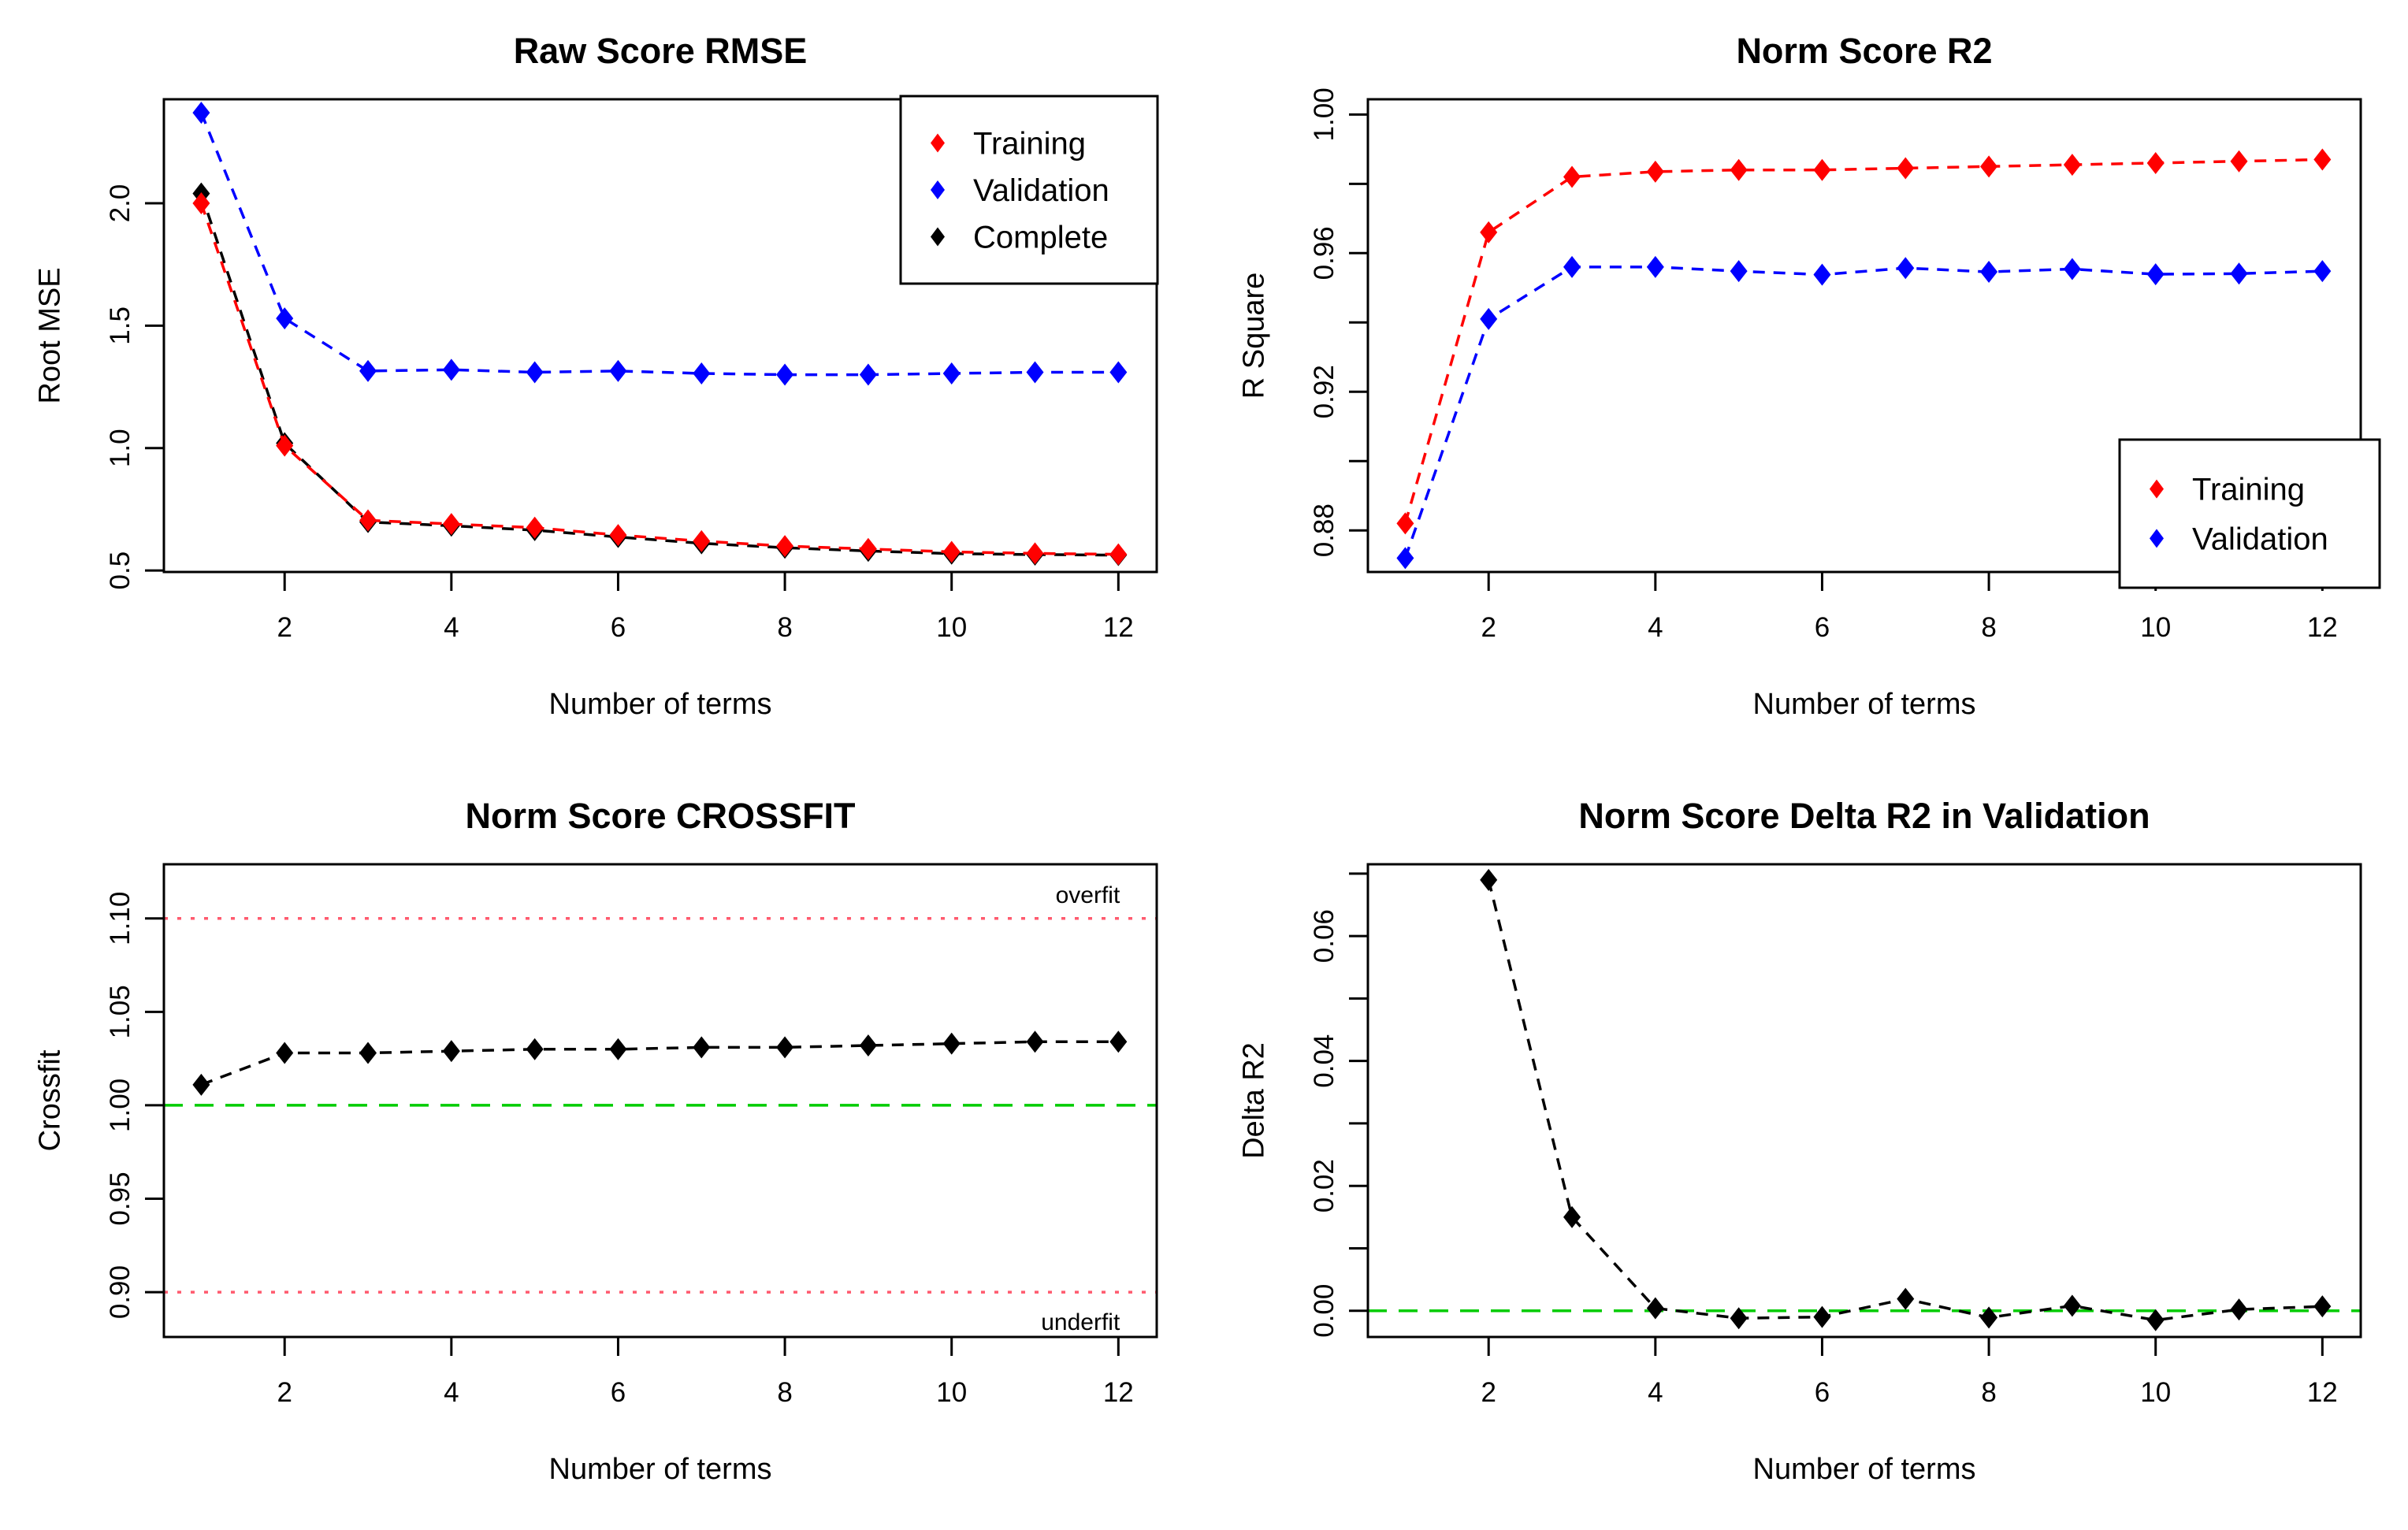  I want to click on y-tick-label: 0.88, so click(1324, 530).